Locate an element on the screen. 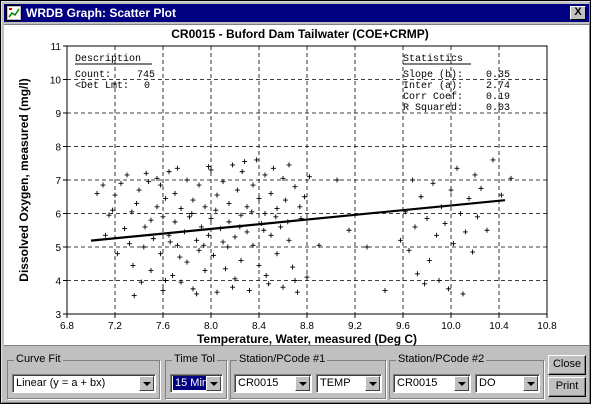 The height and width of the screenshot is (404, 591). x-axis-label: Temperature, Water, measured (Deg C) is located at coordinates (307, 339).